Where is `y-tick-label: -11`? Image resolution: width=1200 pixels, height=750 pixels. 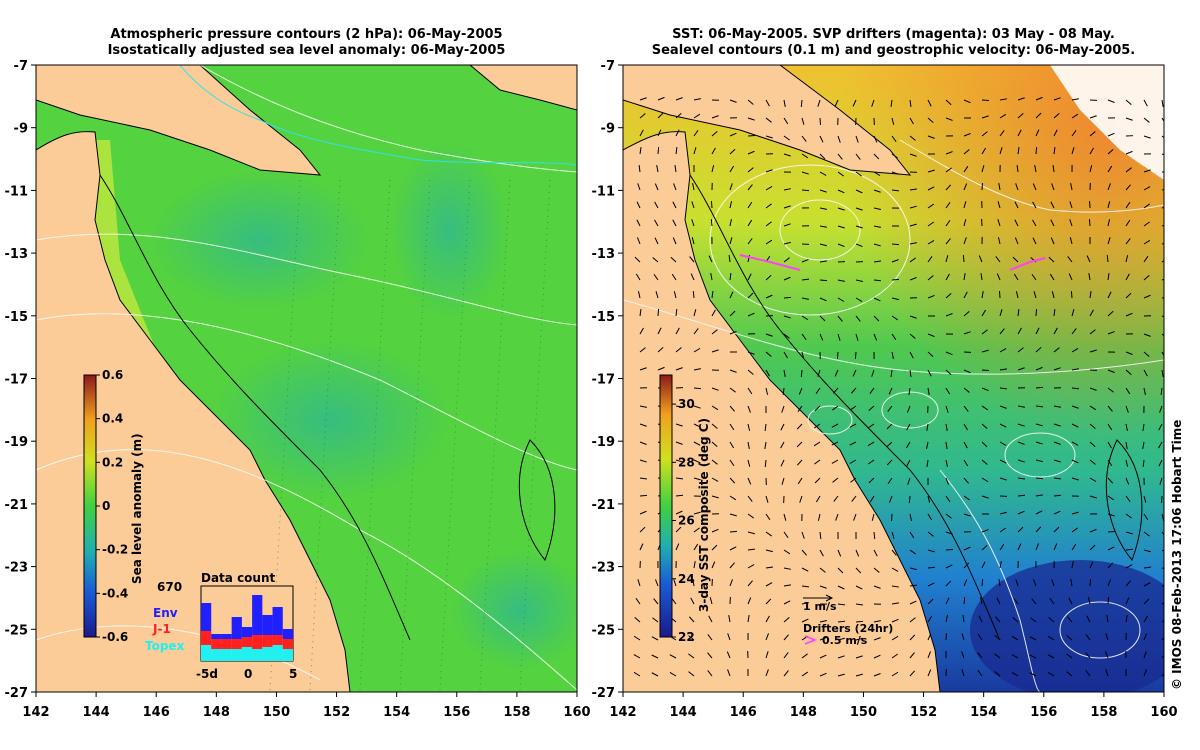 y-tick-label: -11 is located at coordinates (17, 191).